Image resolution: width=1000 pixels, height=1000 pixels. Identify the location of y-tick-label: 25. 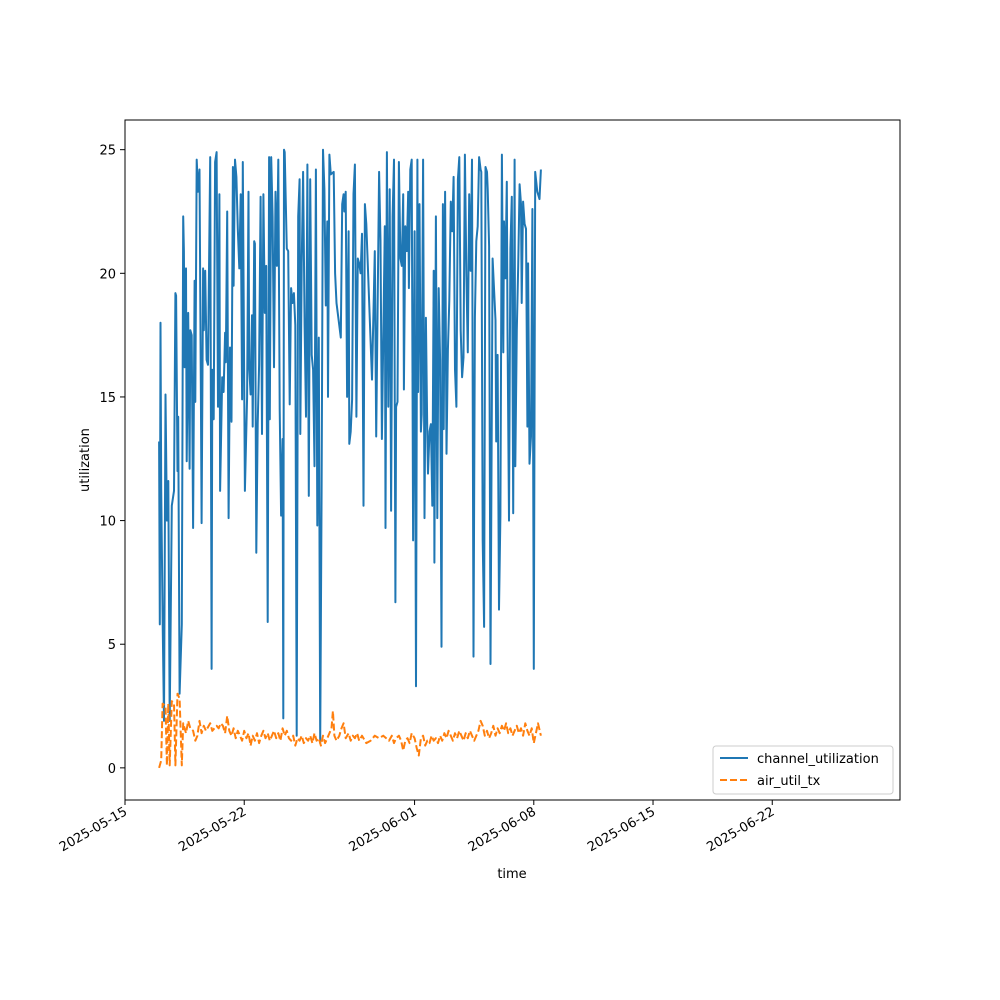
(107, 151).